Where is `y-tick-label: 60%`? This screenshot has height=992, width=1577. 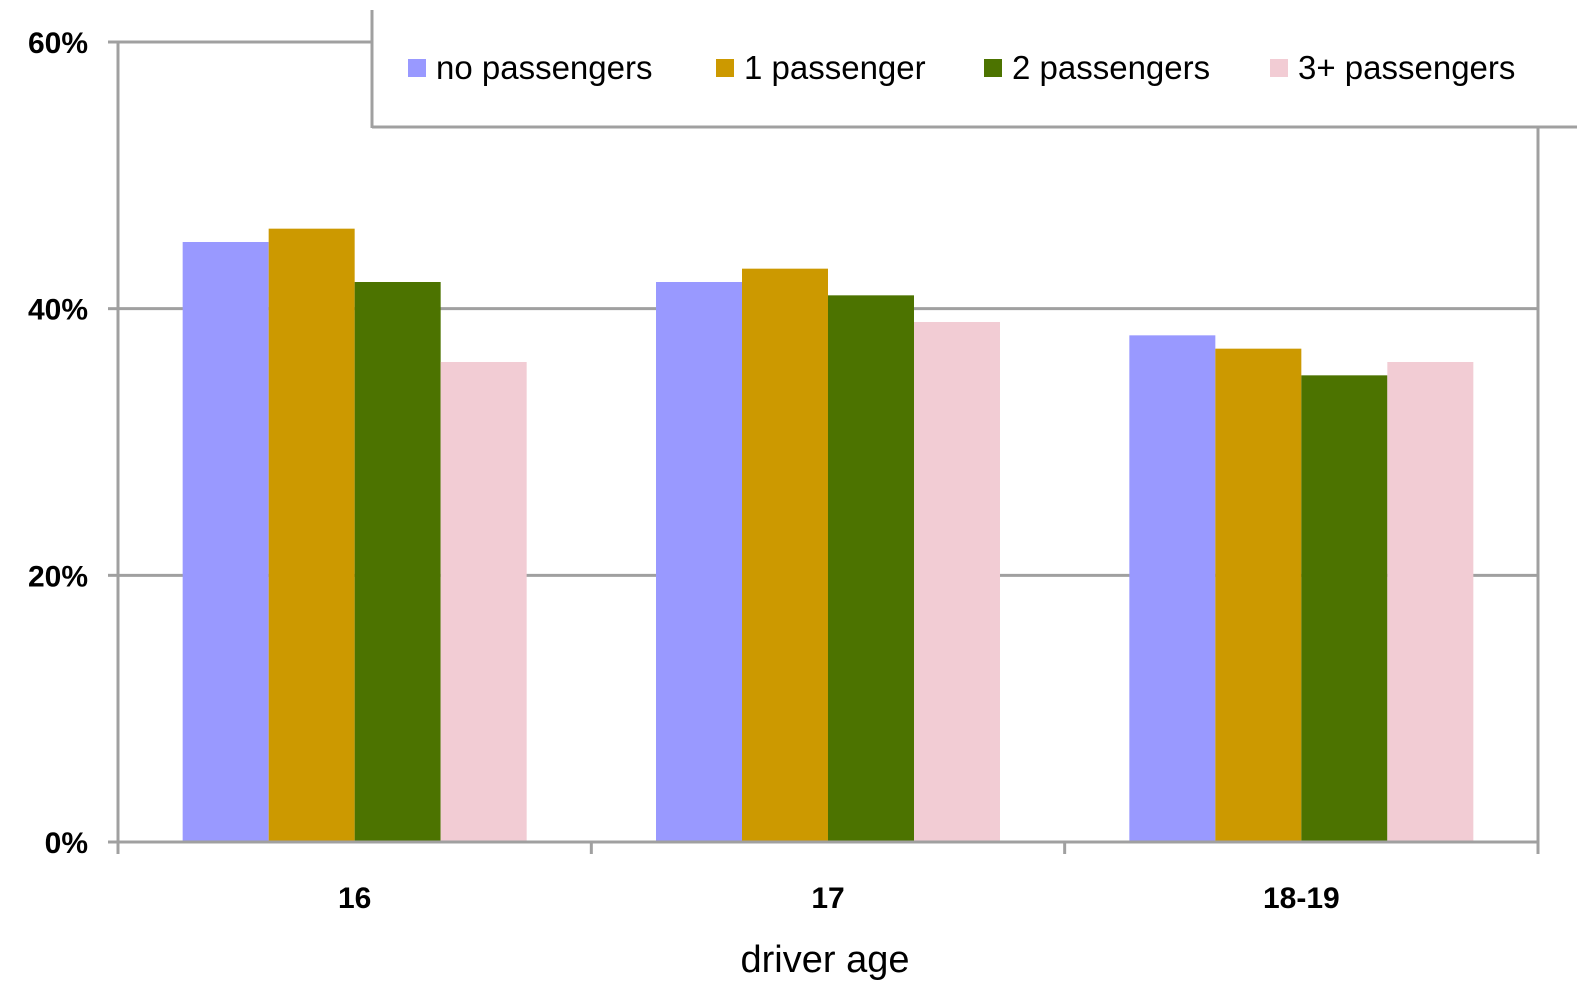 y-tick-label: 60% is located at coordinates (58, 43).